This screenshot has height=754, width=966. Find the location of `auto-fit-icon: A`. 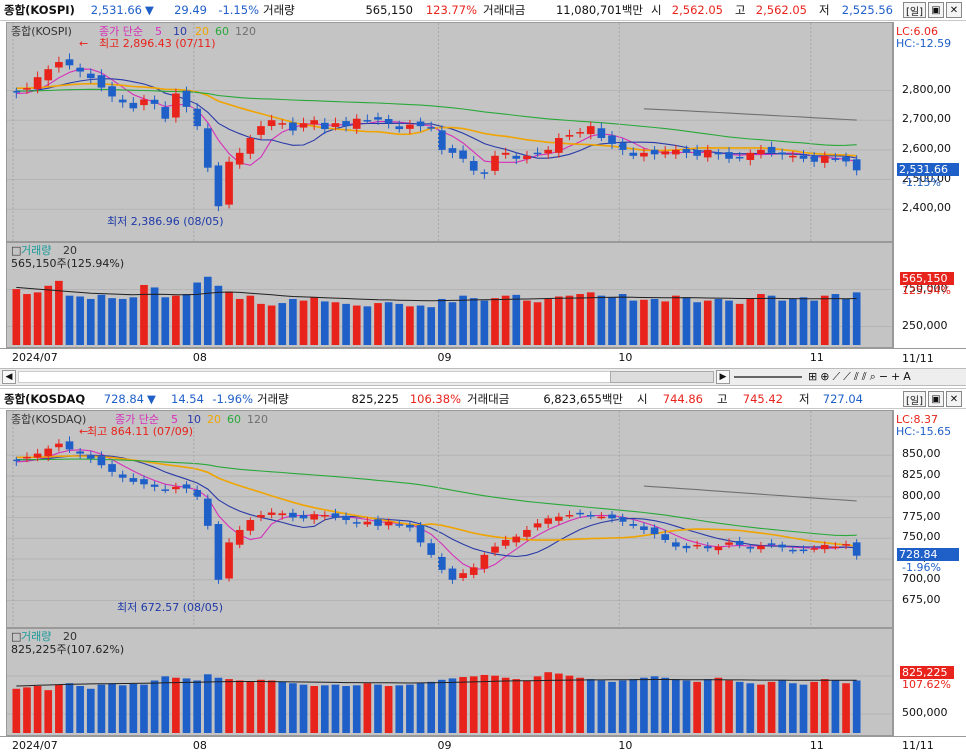

auto-fit-icon: A is located at coordinates (907, 376).